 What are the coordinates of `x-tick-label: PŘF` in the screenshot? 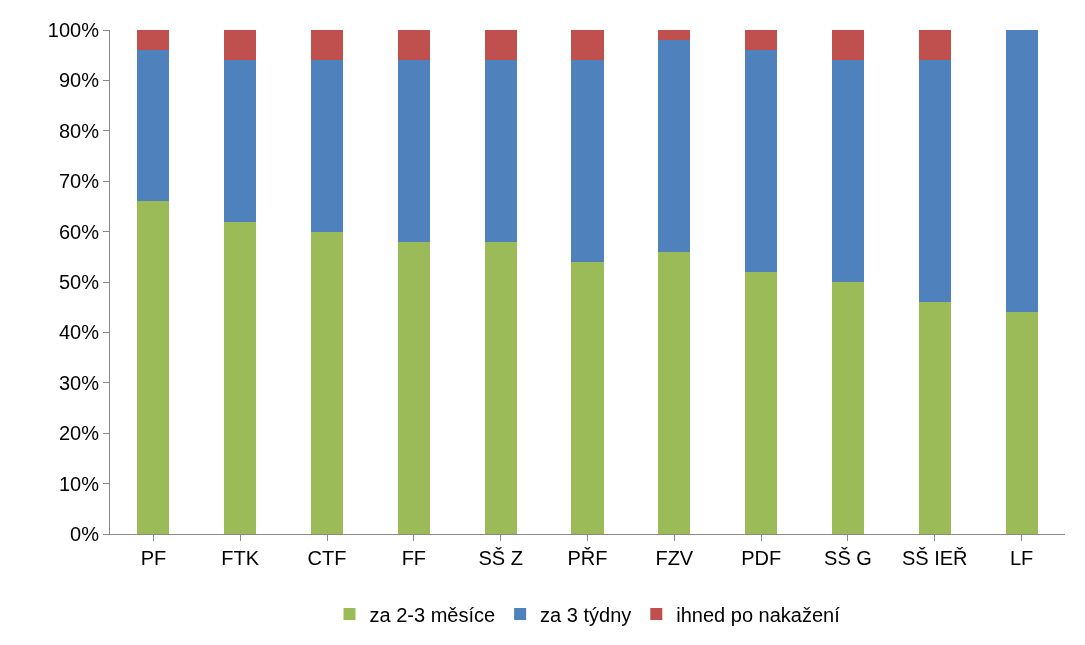 It's located at (587, 558).